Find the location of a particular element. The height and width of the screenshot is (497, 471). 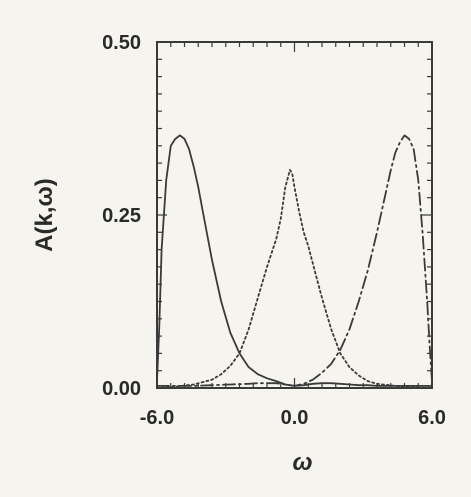

x-tick-label: -6.0 is located at coordinates (157, 418).